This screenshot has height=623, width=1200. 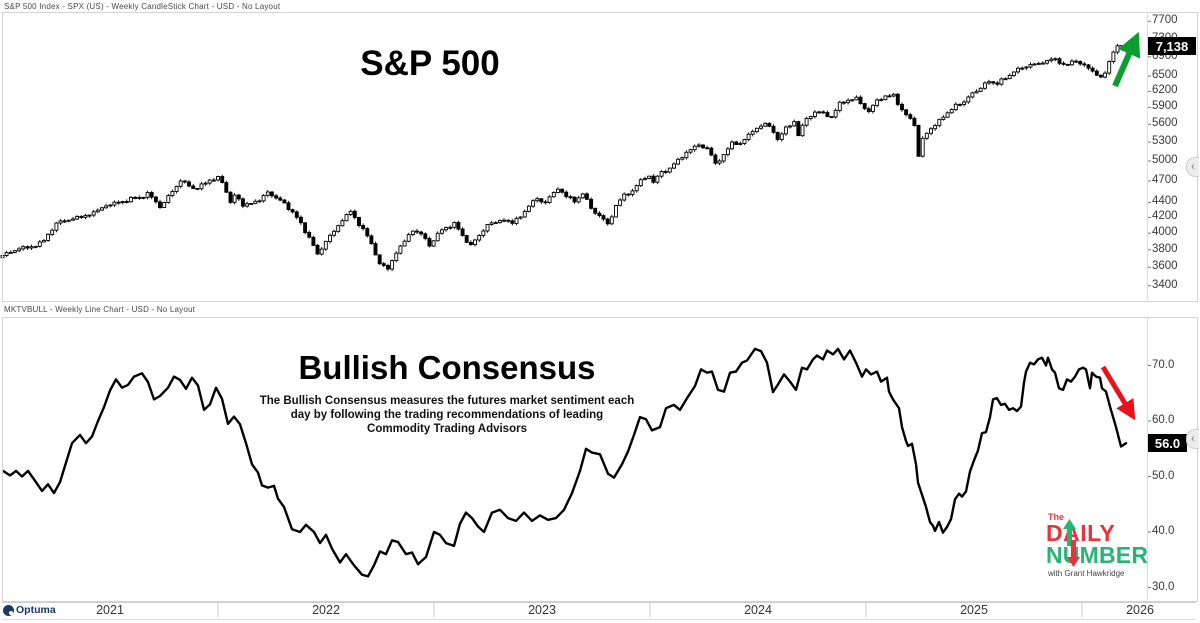 I want to click on sp500-y-tick-label: 6200, so click(x=1165, y=90).